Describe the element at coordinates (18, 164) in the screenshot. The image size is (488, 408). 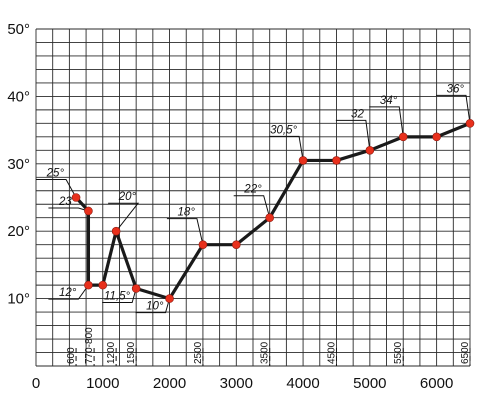
I see `y-tick-label: 30°` at that location.